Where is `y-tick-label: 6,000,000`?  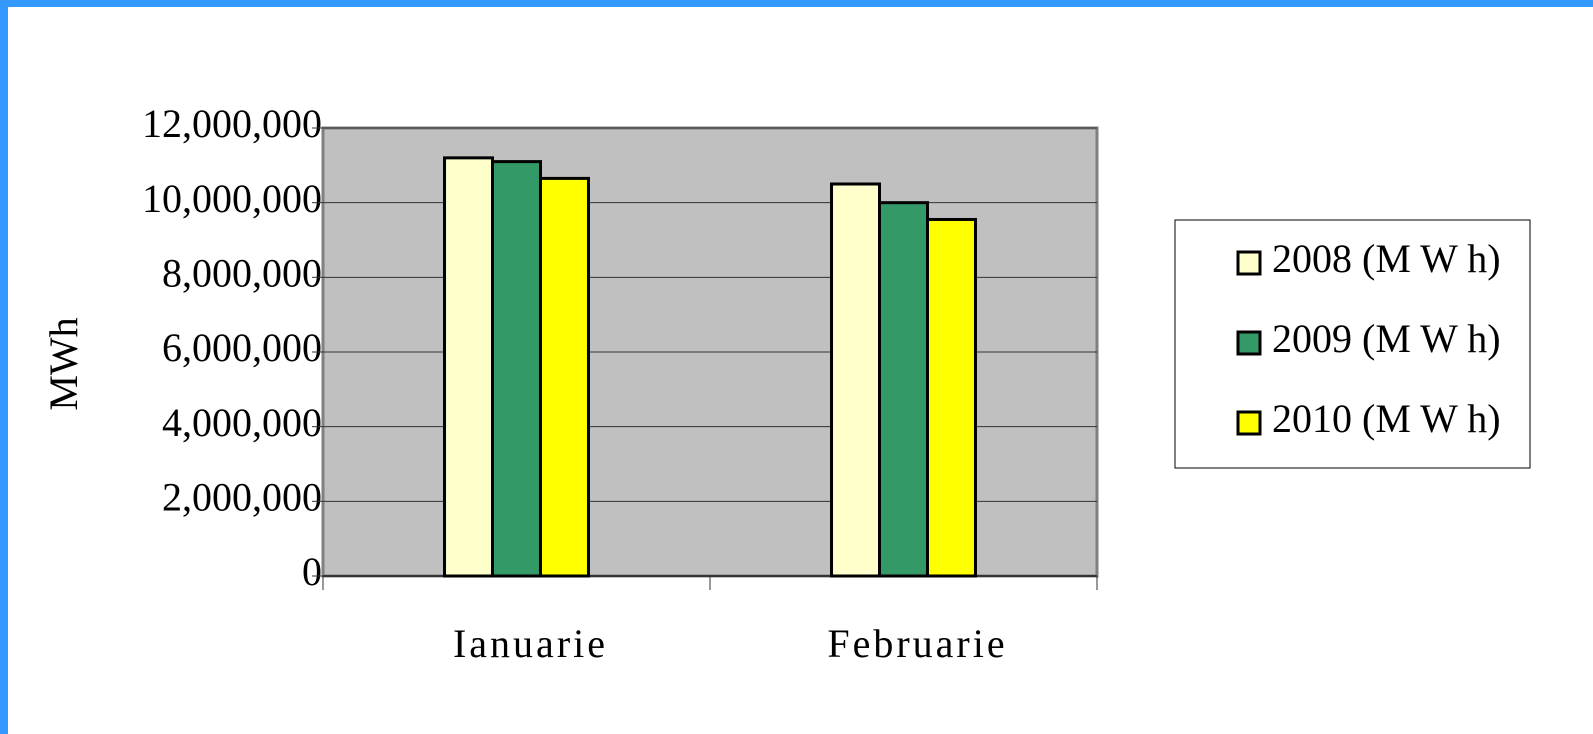
y-tick-label: 6,000,000 is located at coordinates (242, 347).